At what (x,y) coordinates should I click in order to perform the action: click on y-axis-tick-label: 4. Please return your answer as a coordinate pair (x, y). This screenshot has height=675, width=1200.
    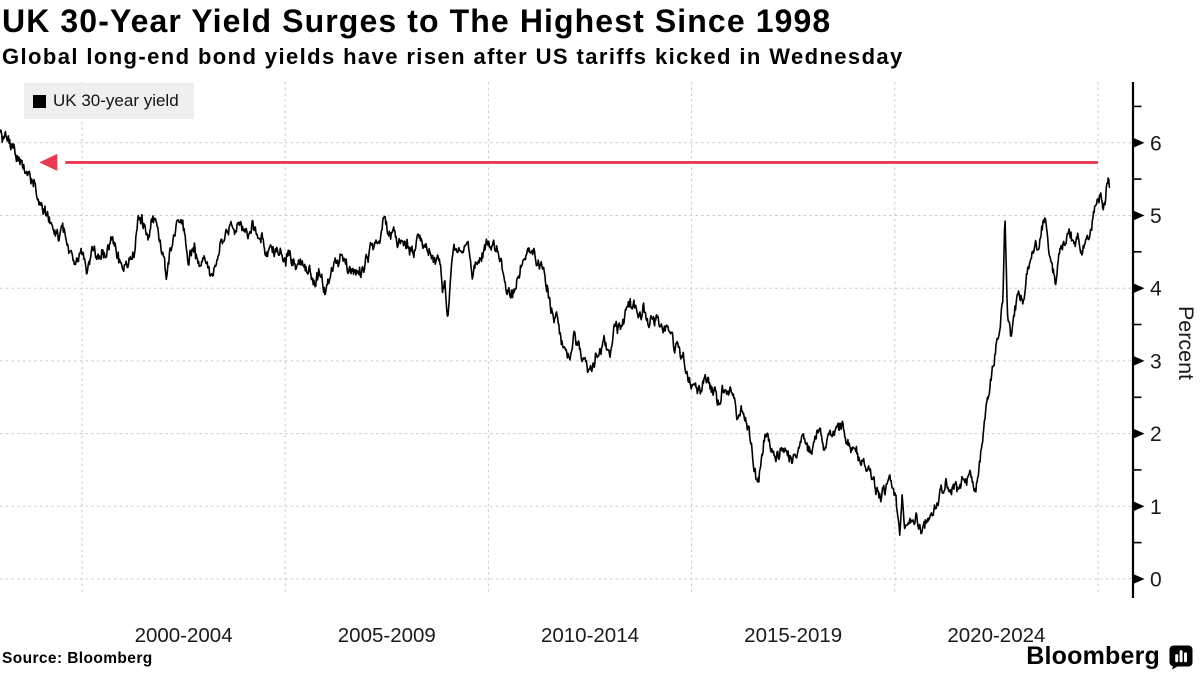
    Looking at the image, I should click on (1156, 289).